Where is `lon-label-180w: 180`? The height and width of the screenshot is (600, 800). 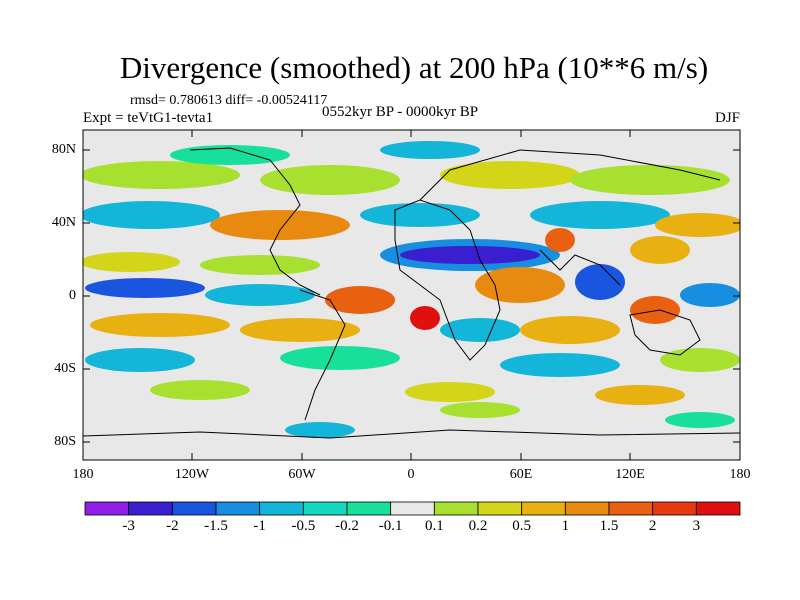
lon-label-180w: 180 is located at coordinates (83, 474).